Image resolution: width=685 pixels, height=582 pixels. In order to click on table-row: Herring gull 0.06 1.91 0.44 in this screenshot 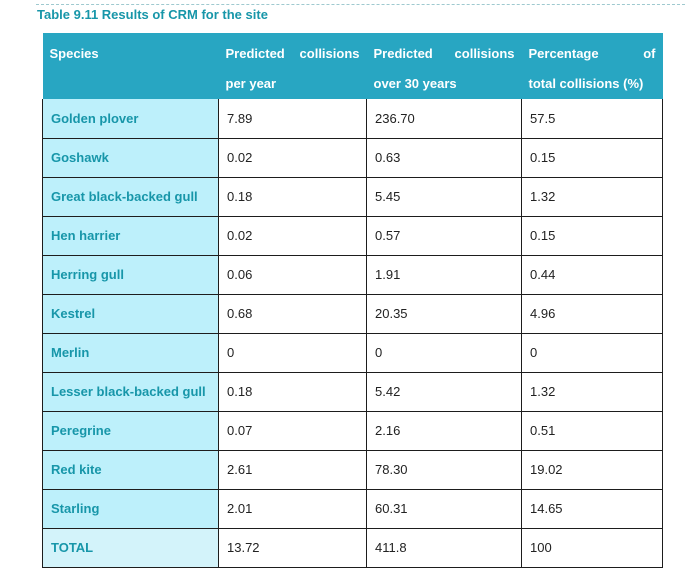, I will do `click(352, 274)`.